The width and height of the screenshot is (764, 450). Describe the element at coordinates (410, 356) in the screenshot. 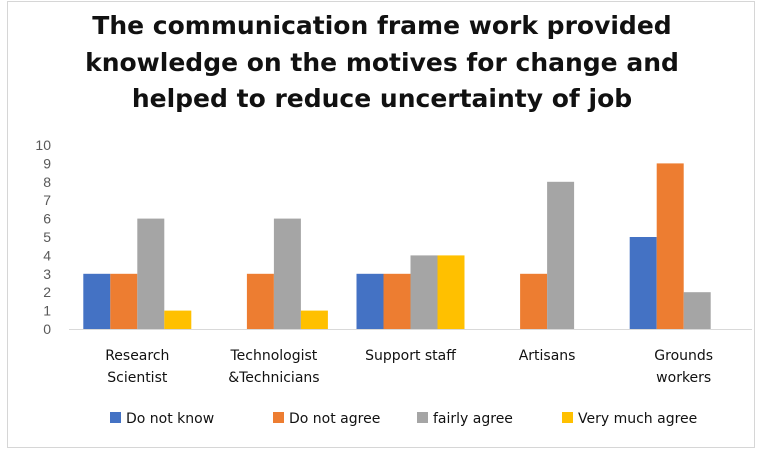

I see `x-category-label: Support staff` at that location.